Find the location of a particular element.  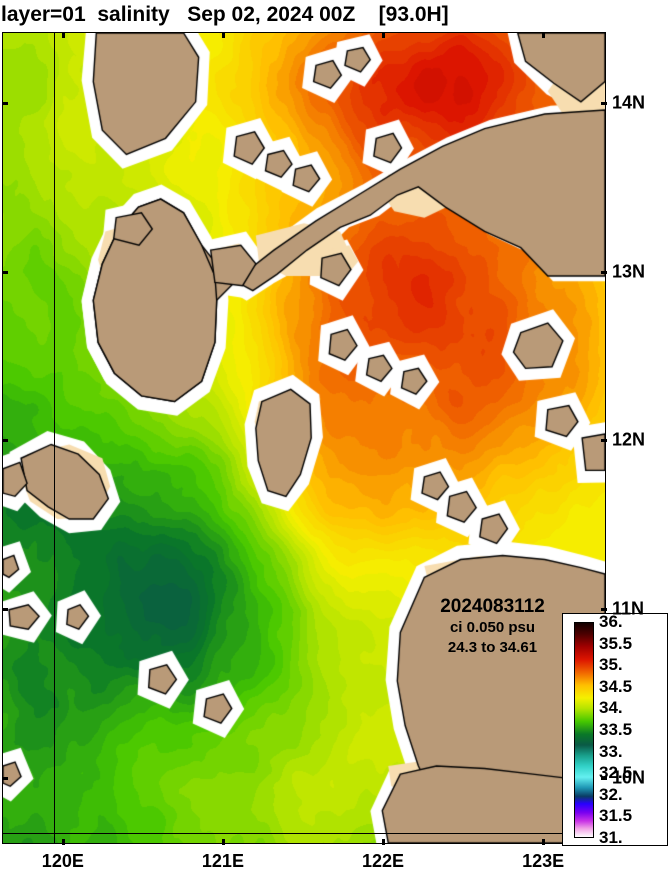

colorbar-tick-33p5: 33.5 is located at coordinates (616, 729).